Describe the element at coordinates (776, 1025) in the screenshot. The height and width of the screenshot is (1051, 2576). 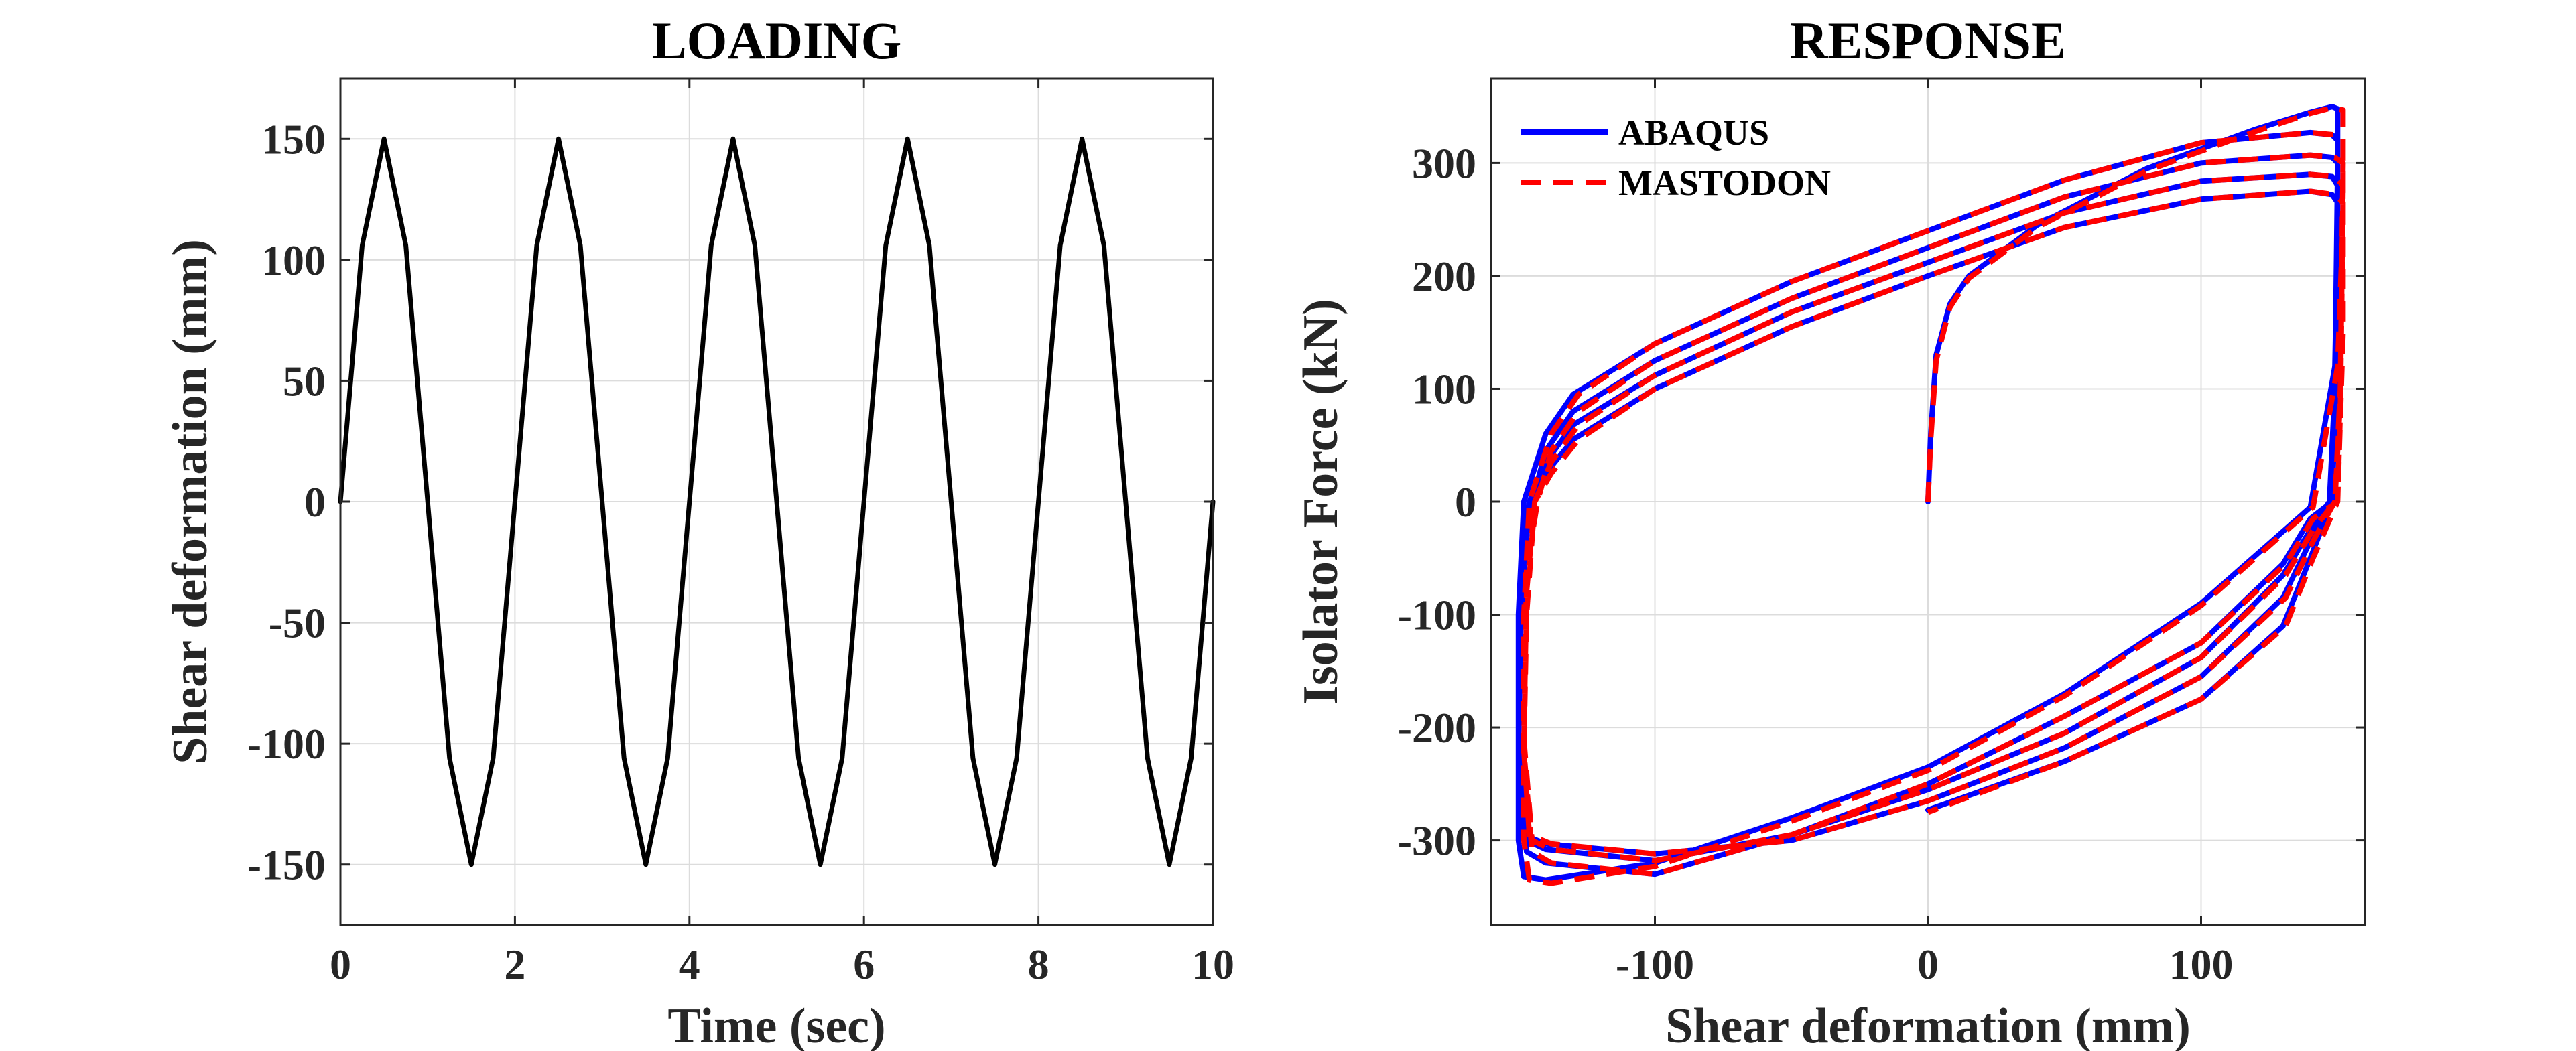
I see `loading-x-axis-label: Time (sec)` at that location.